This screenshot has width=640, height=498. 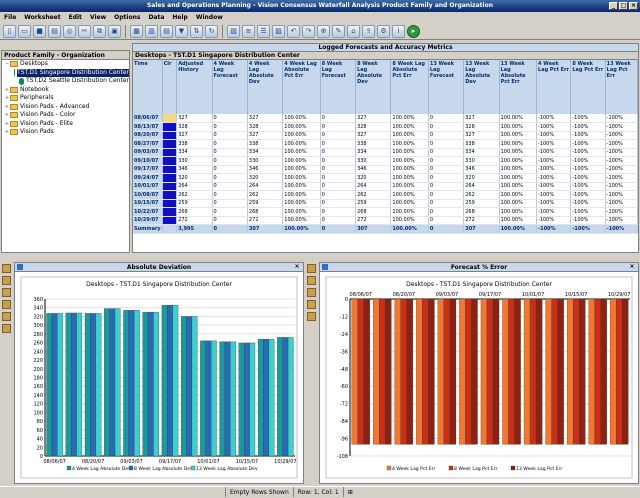 I want to click on chart-type-icon, so click(x=311, y=268).